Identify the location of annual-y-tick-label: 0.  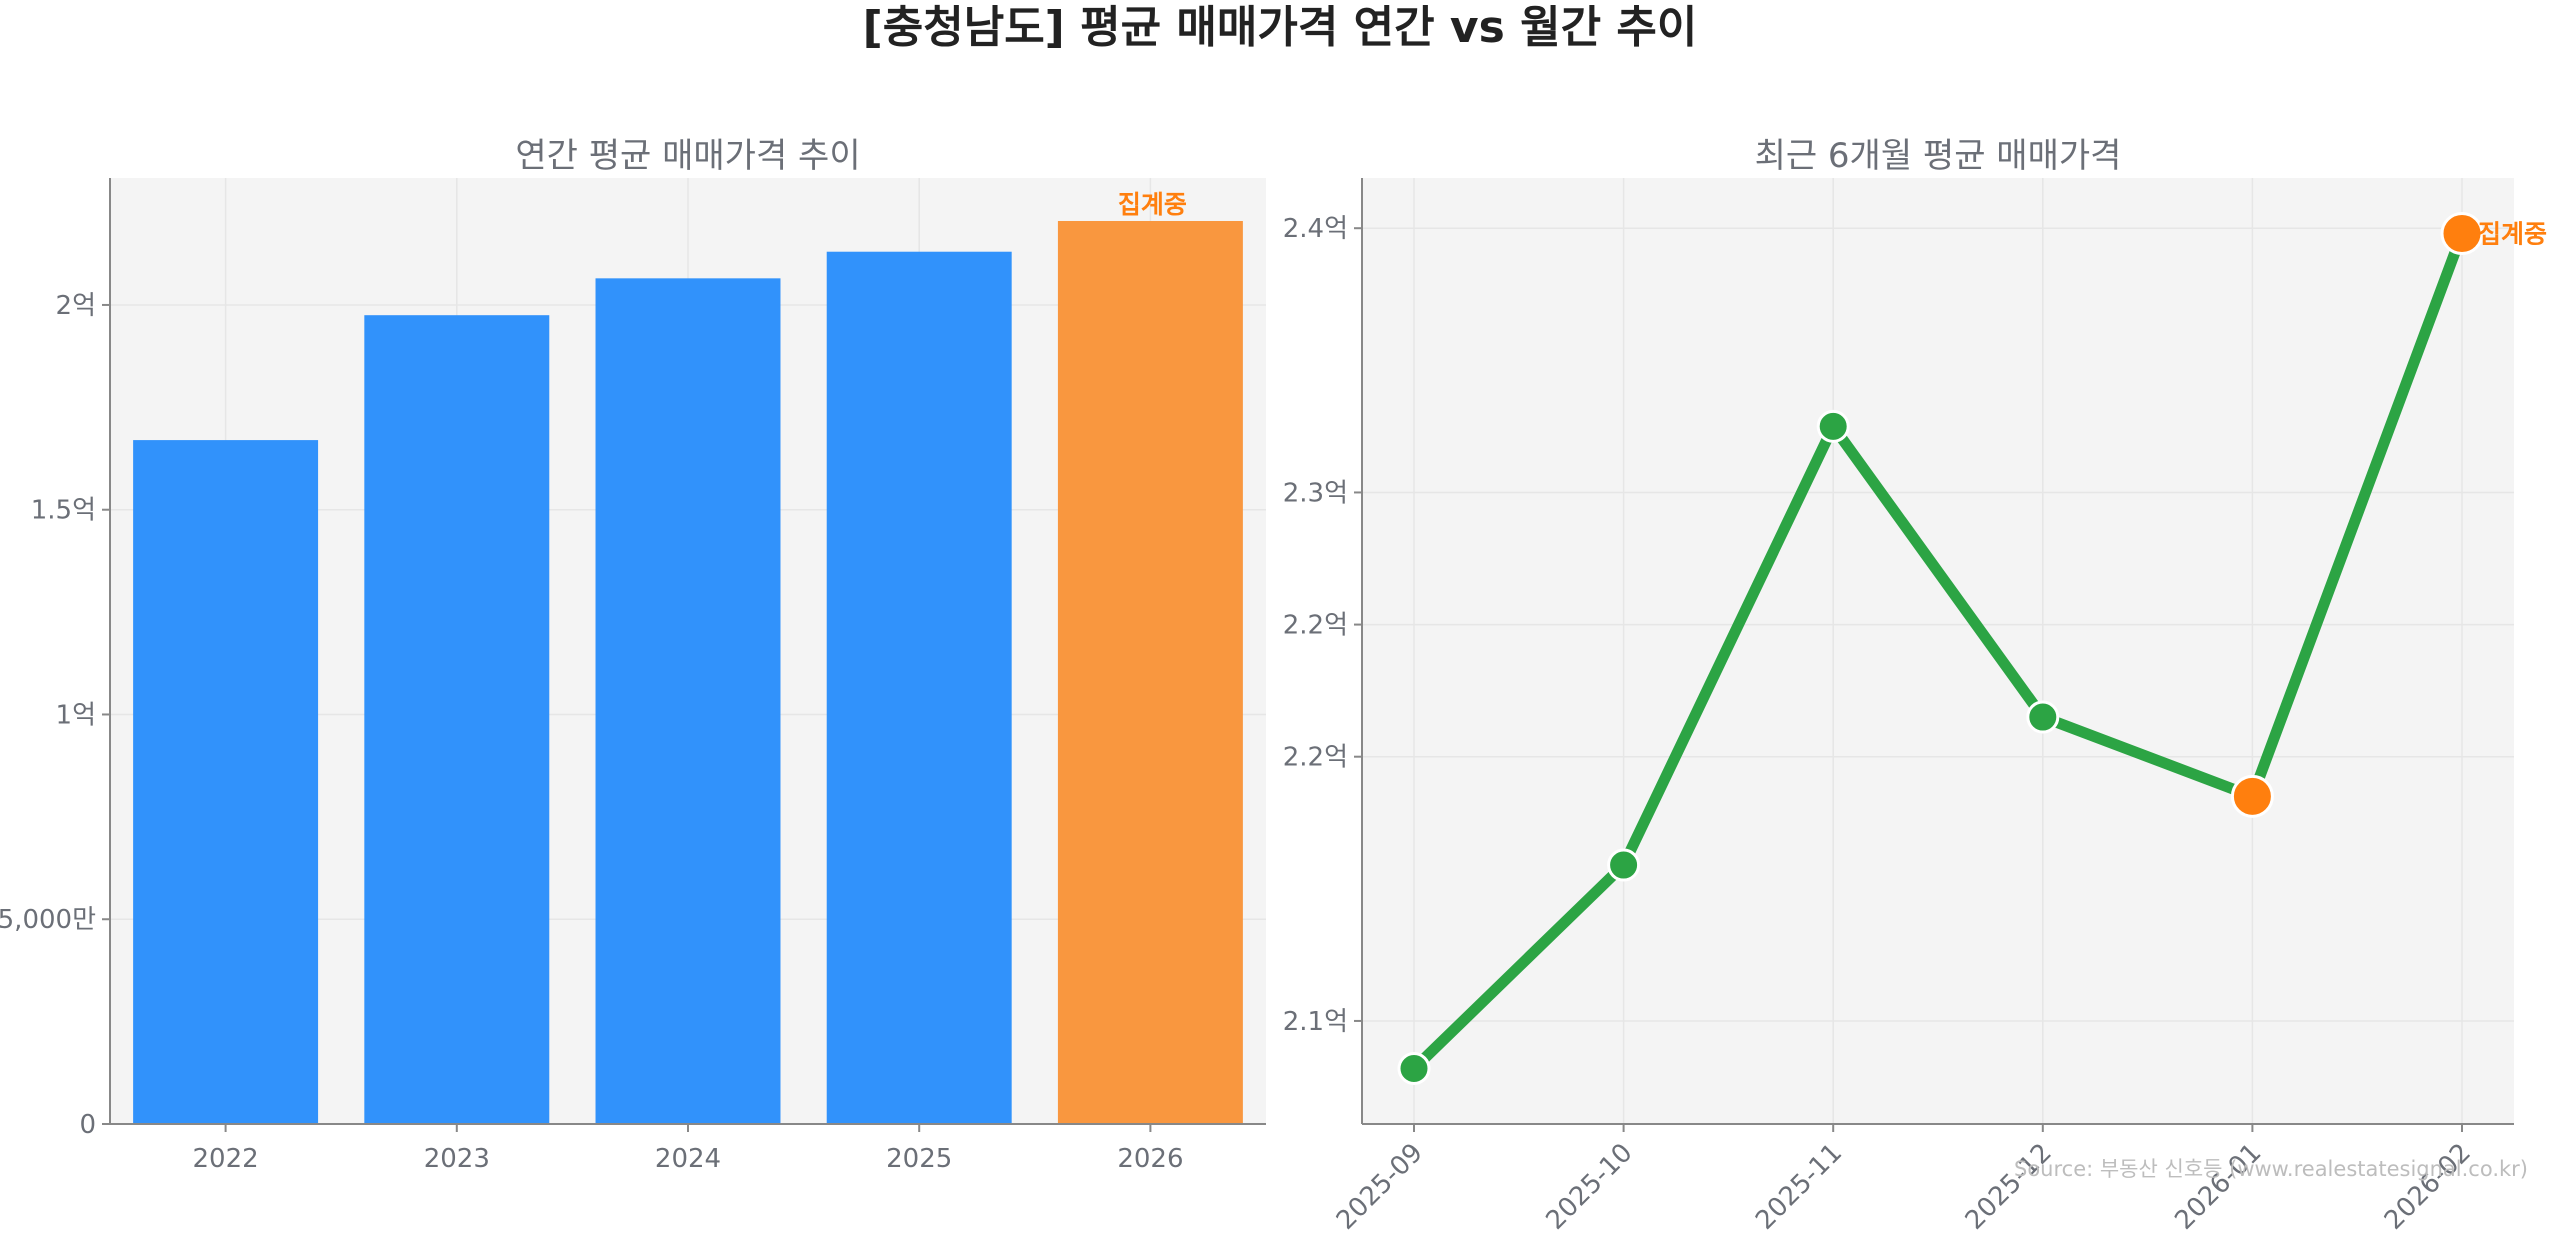
(87, 1125).